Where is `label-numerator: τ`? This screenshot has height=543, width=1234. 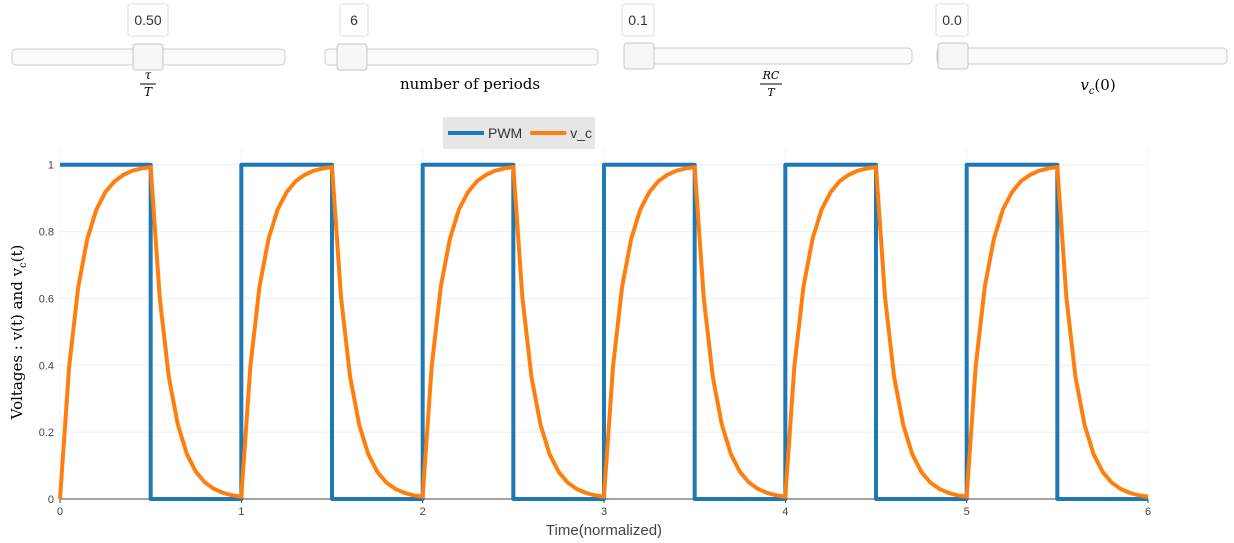
label-numerator: τ is located at coordinates (148, 75).